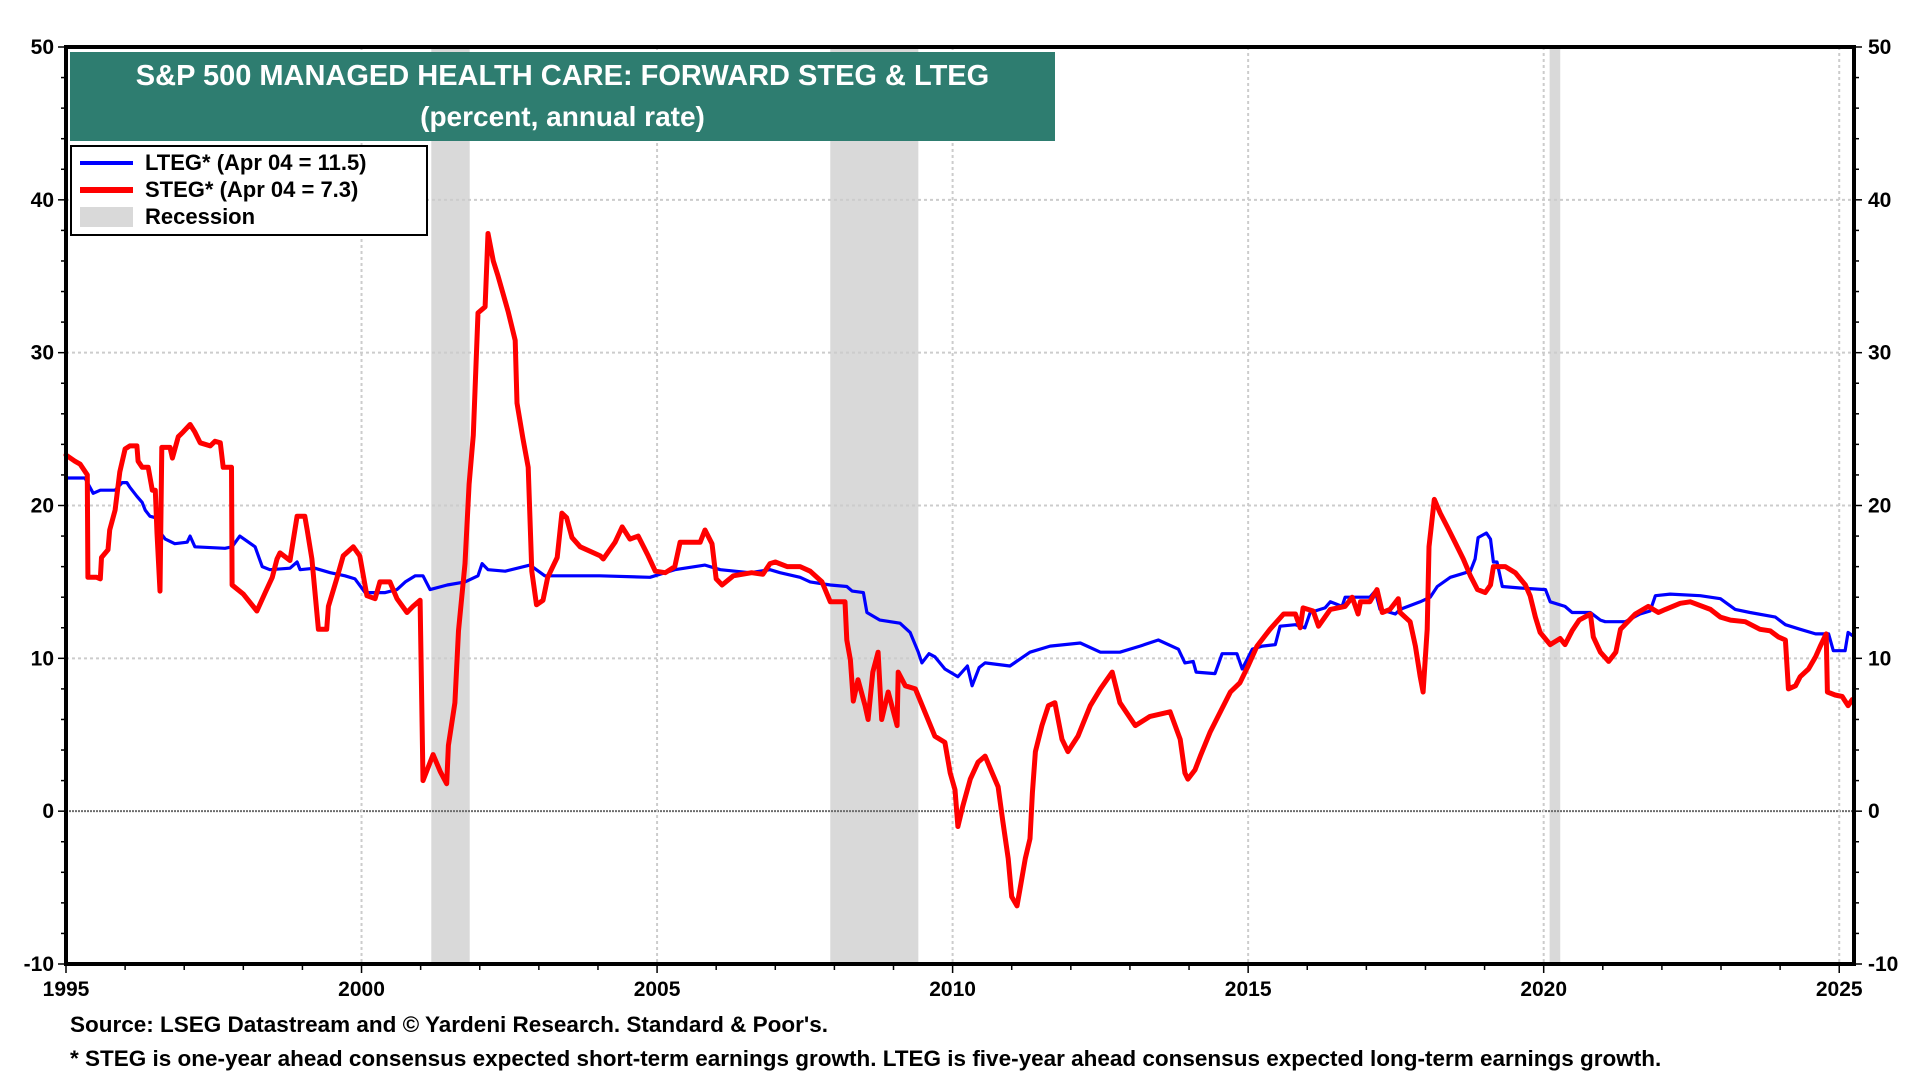 This screenshot has width=1920, height=1080. Describe the element at coordinates (1839, 989) in the screenshot. I see `x-tick-label: 2025` at that location.